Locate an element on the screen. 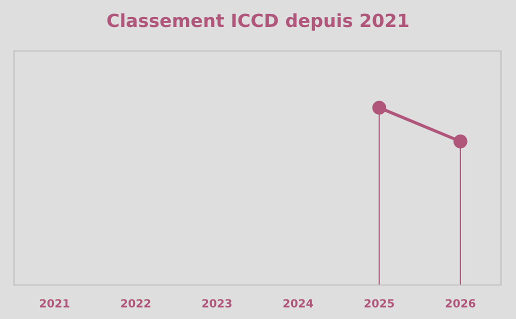 This screenshot has width=516, height=319. x-tick-label: 2023 is located at coordinates (217, 303).